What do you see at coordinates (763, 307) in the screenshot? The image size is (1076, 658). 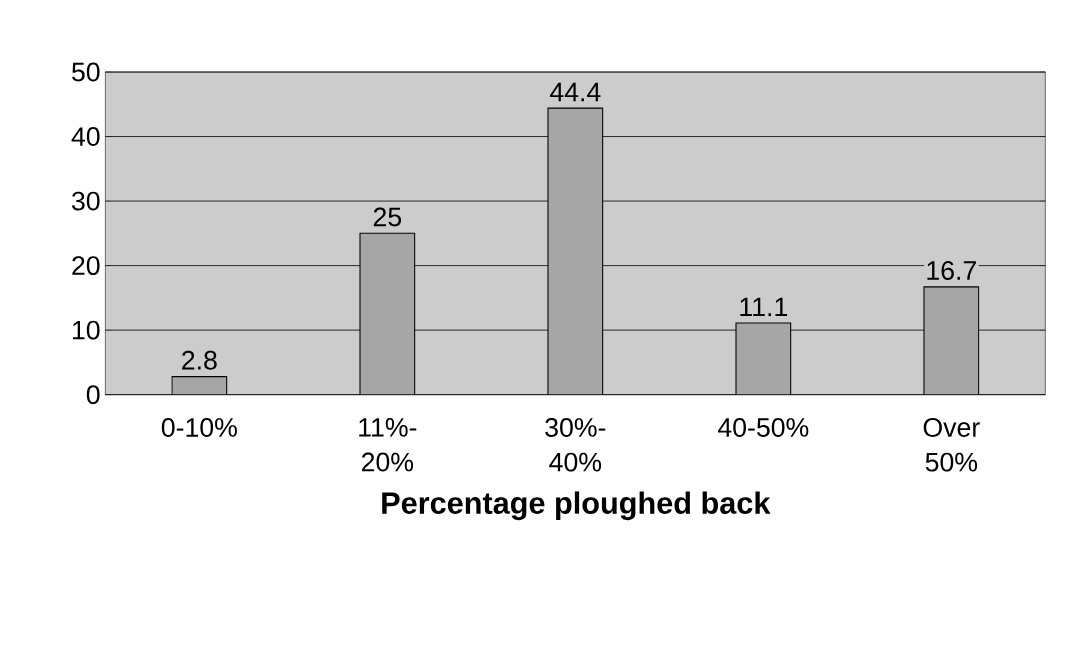 I see `data-label: 11.1` at bounding box center [763, 307].